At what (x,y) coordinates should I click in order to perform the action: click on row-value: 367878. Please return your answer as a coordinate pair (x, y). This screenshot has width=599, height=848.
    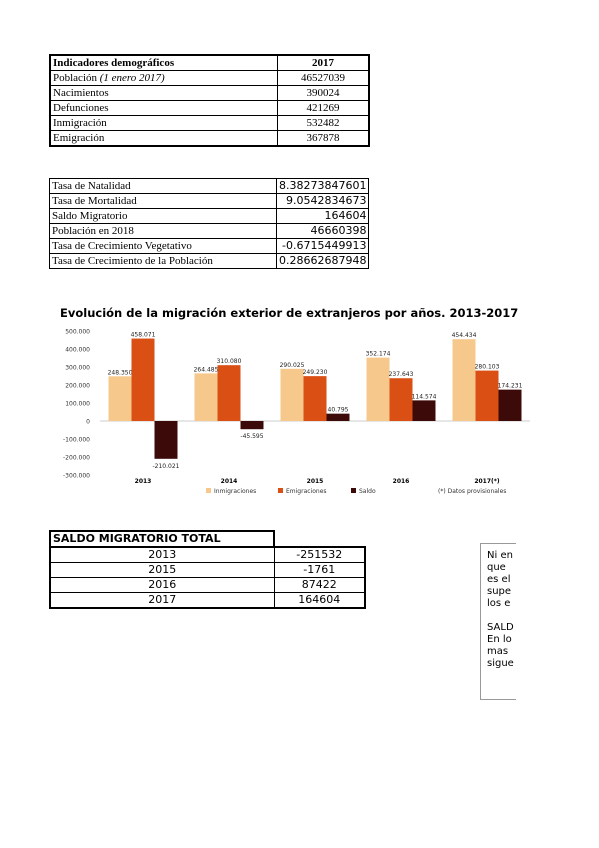
    Looking at the image, I should click on (323, 138).